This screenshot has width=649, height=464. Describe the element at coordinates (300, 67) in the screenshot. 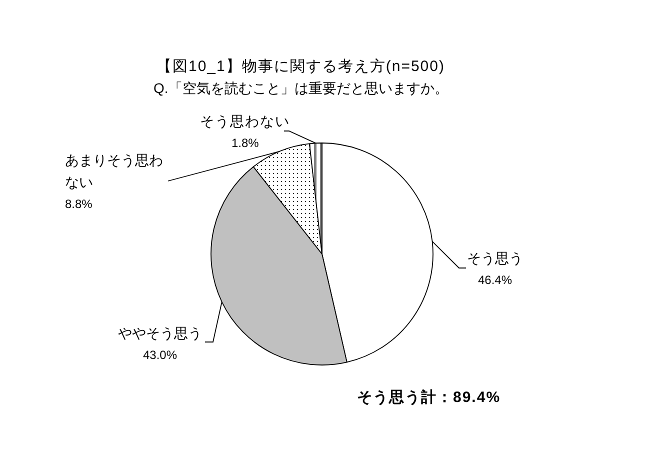

I see `title: 【図10_1】物事に関する考え方(n=500)` at that location.